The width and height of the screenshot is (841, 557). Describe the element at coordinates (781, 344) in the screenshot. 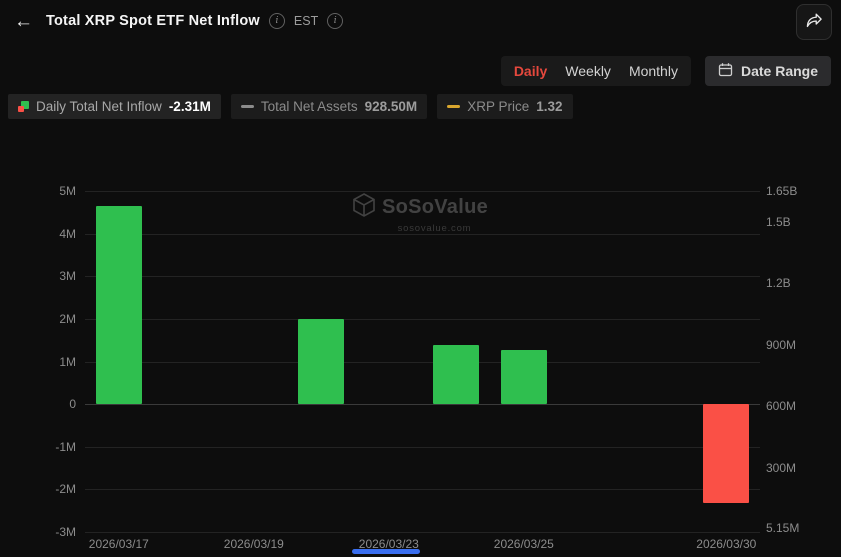

I see `y-axis-tick-right: 900M` at that location.